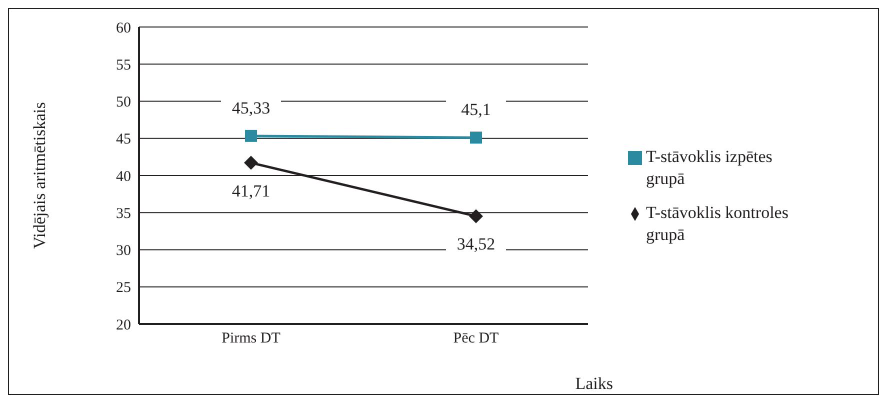 This screenshot has height=403, width=887. Describe the element at coordinates (710, 168) in the screenshot. I see `legend-label: T-stāvoklis izpētes grupā` at that location.